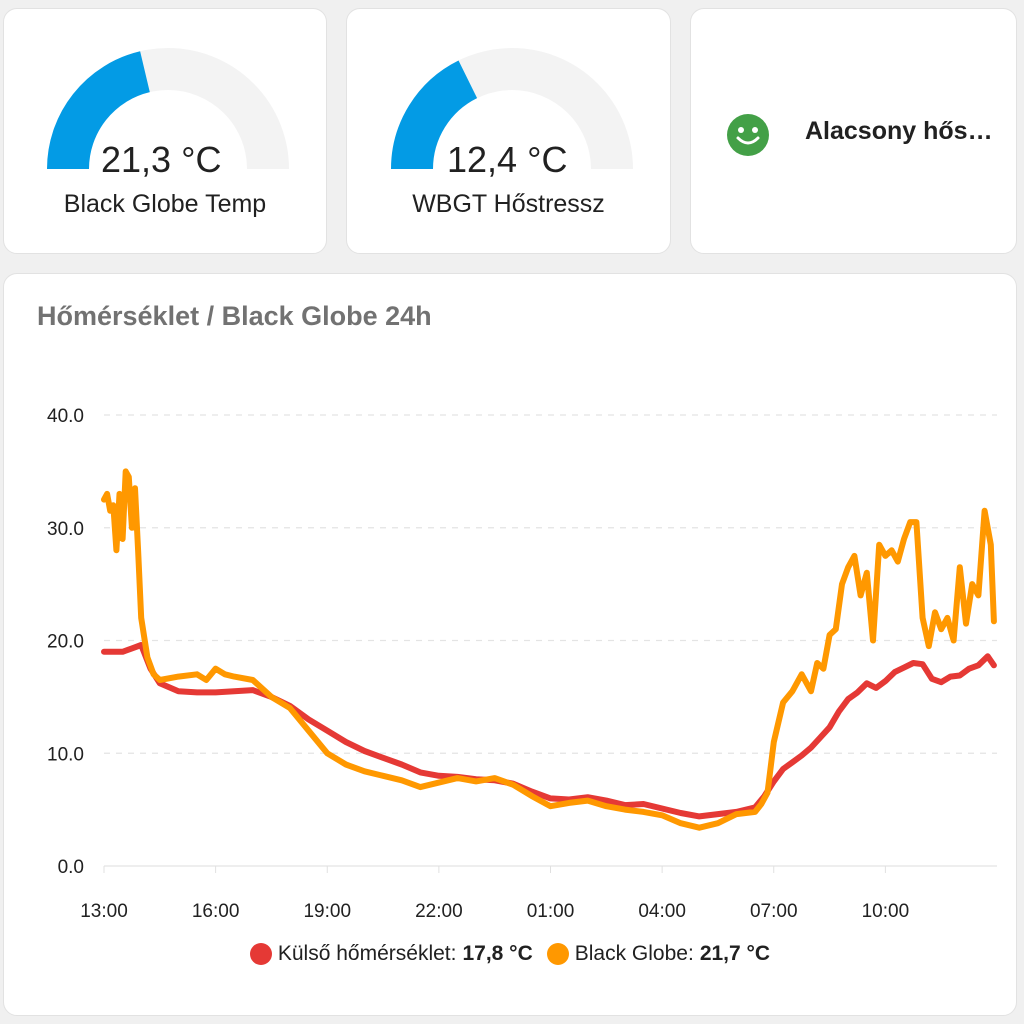  What do you see at coordinates (65, 416) in the screenshot?
I see `y-tick-label: 40.0` at bounding box center [65, 416].